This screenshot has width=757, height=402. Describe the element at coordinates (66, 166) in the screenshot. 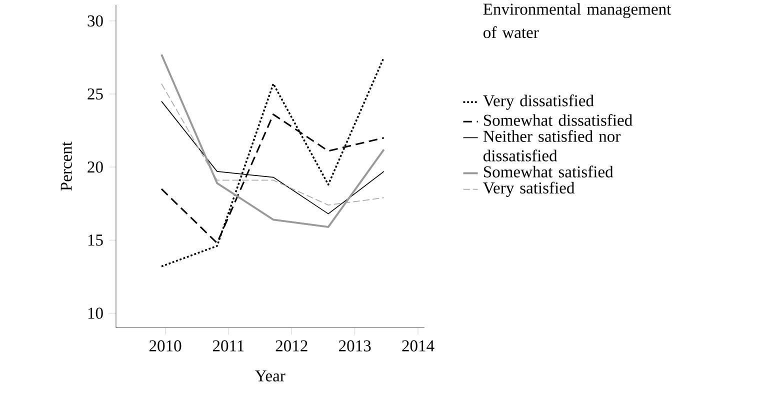

I see `y-axis-title: Percent` at that location.